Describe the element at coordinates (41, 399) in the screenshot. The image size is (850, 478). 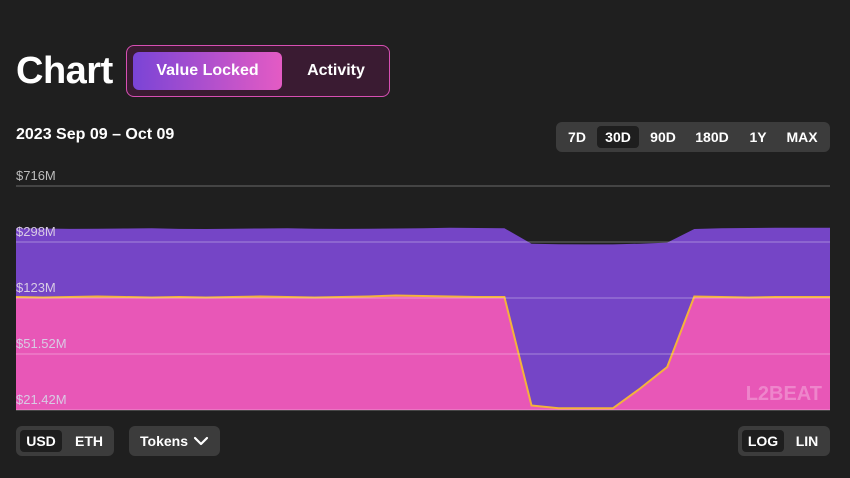
I see `y-tick-label: $21.42M` at that location.